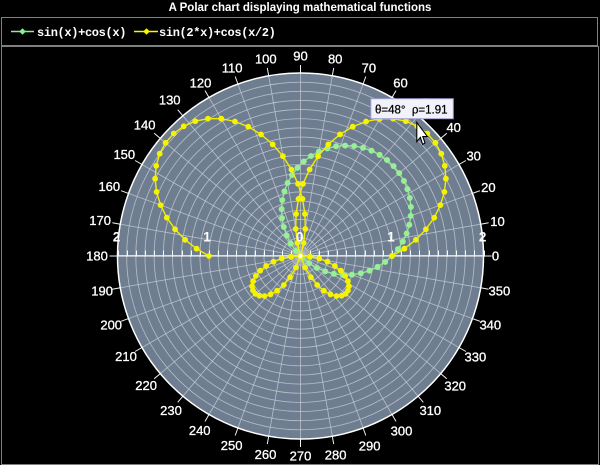 This screenshot has height=465, width=600. What do you see at coordinates (430, 410) in the screenshot?
I see `svg-text: 310` at bounding box center [430, 410].